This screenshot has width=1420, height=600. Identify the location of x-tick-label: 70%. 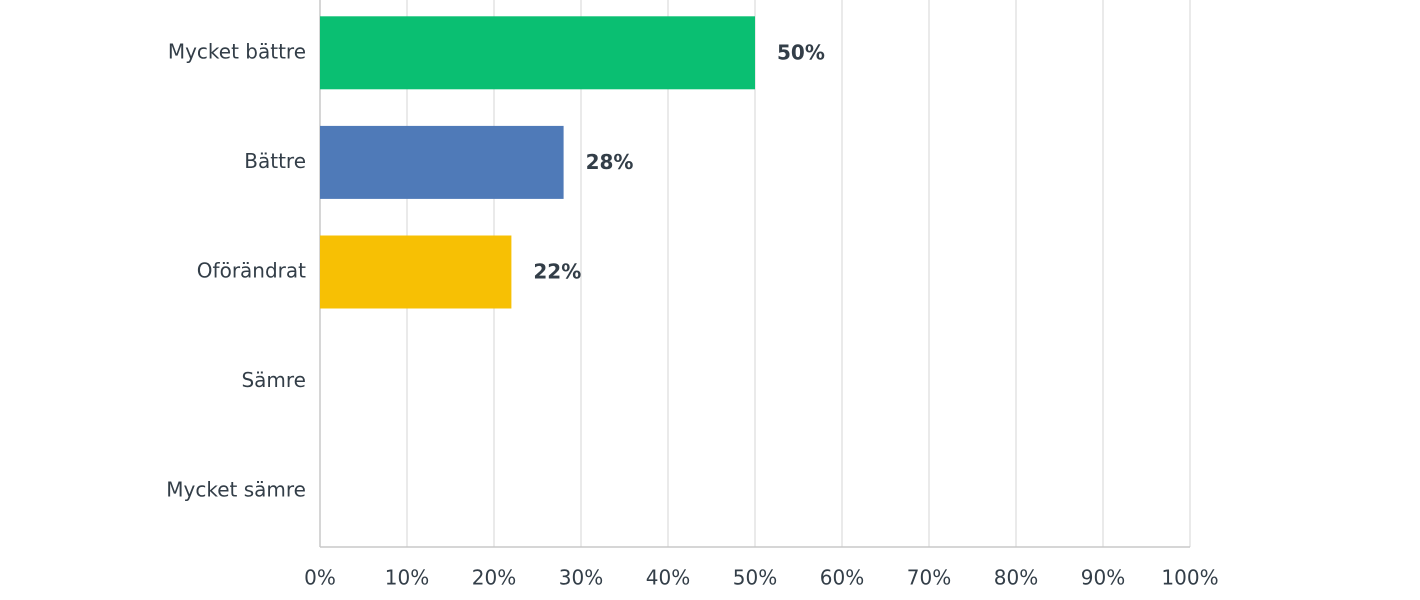
(929, 578).